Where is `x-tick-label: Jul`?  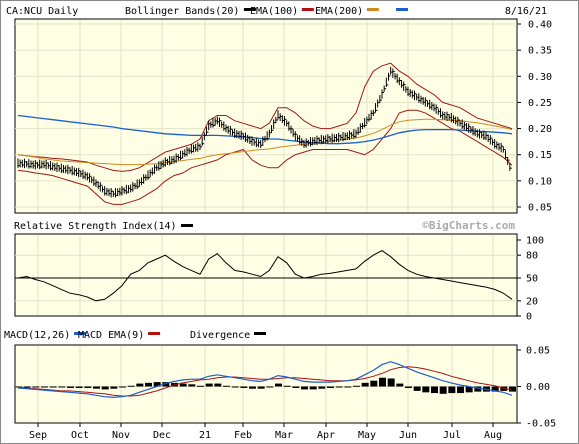 x-tick-label: Jul is located at coordinates (452, 435).